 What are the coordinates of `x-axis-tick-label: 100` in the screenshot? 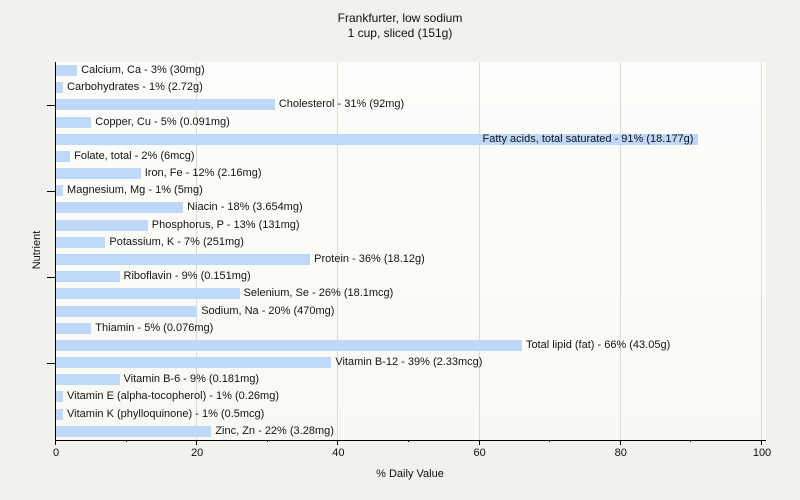 It's located at (762, 453).